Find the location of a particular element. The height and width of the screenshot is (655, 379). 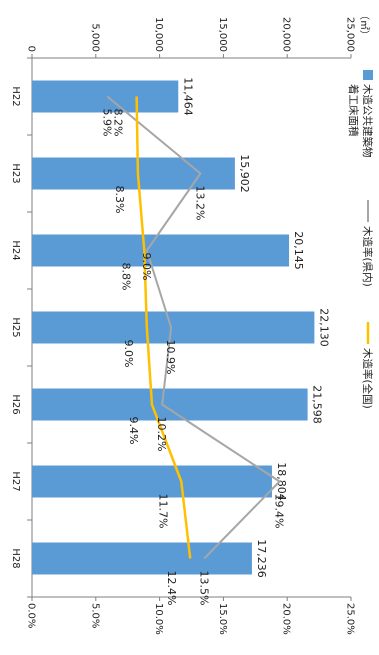

prefecture-rate-label: 9.0% is located at coordinates (146, 267).